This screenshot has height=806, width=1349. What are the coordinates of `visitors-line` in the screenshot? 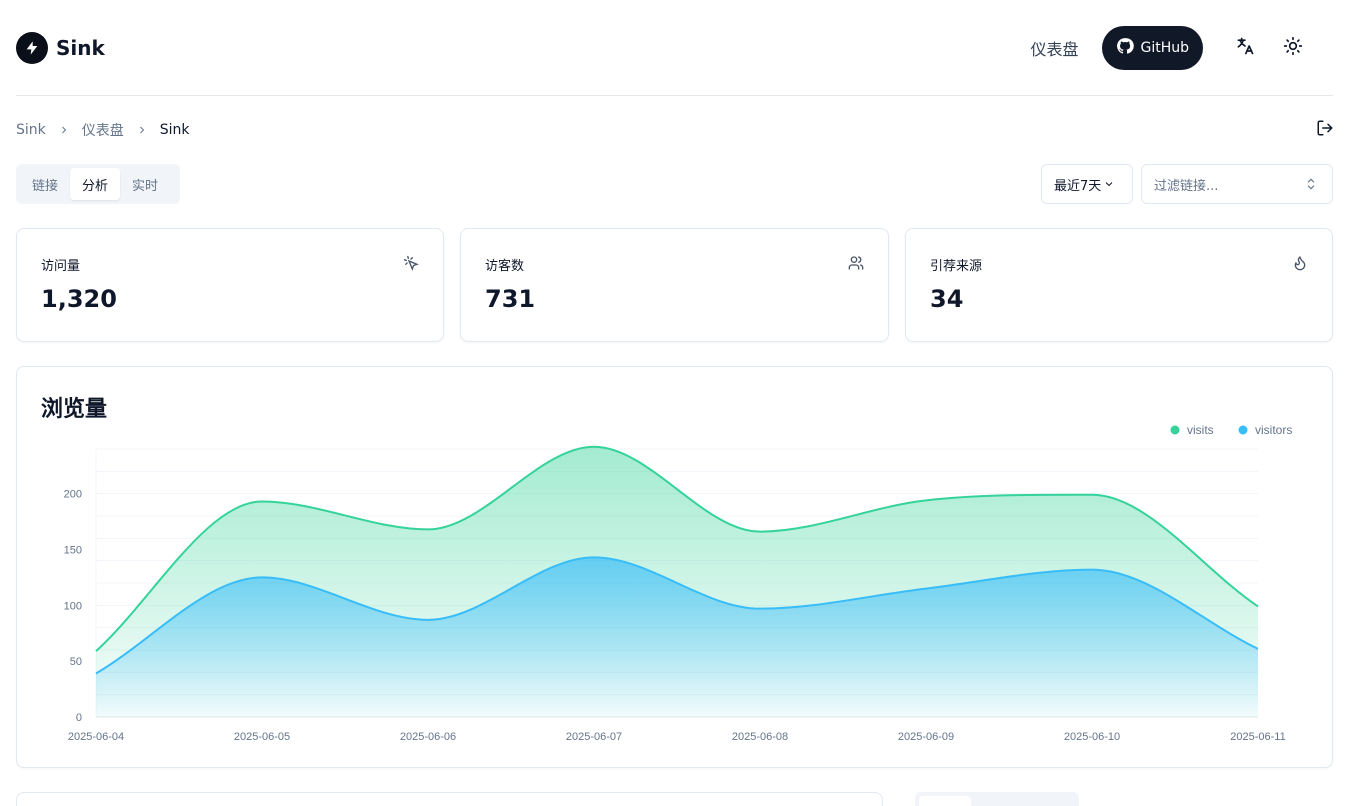 It's located at (677, 615).